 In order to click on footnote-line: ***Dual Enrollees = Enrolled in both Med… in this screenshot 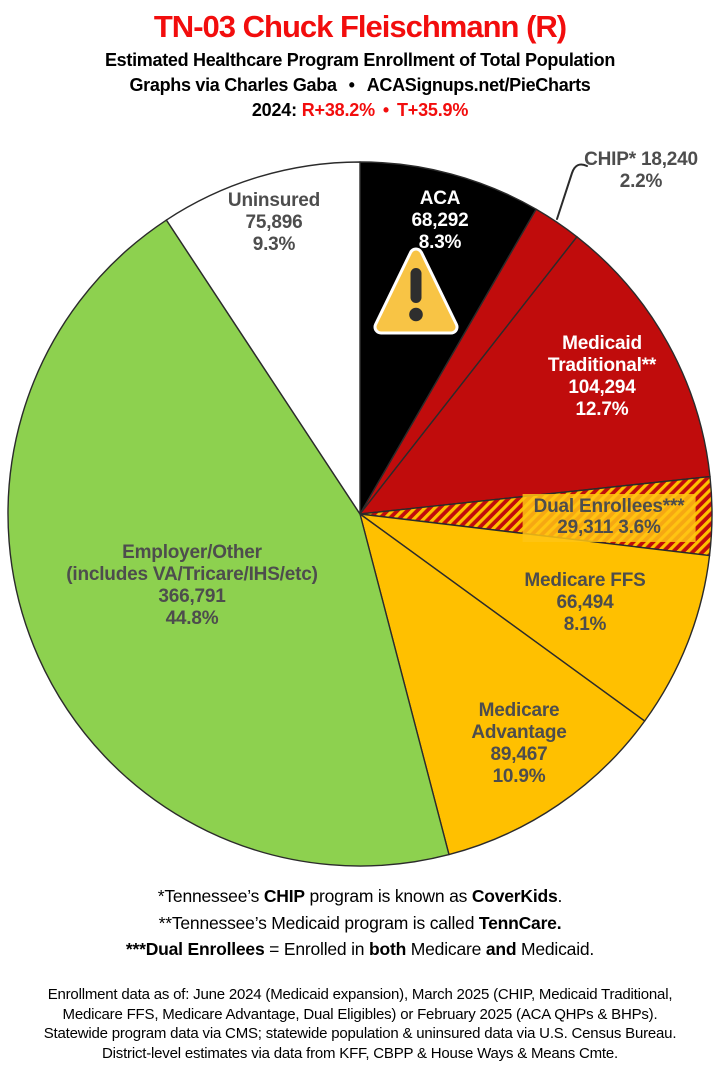, I will do `click(360, 949)`.